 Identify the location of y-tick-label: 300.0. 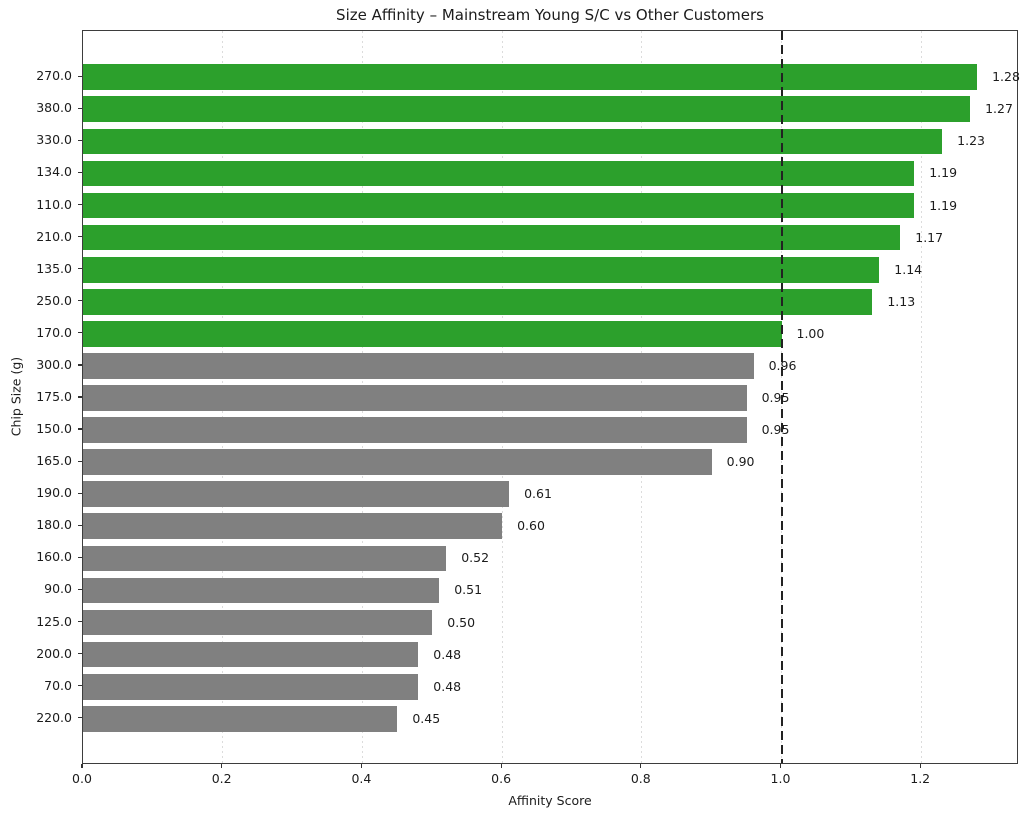
(54, 364).